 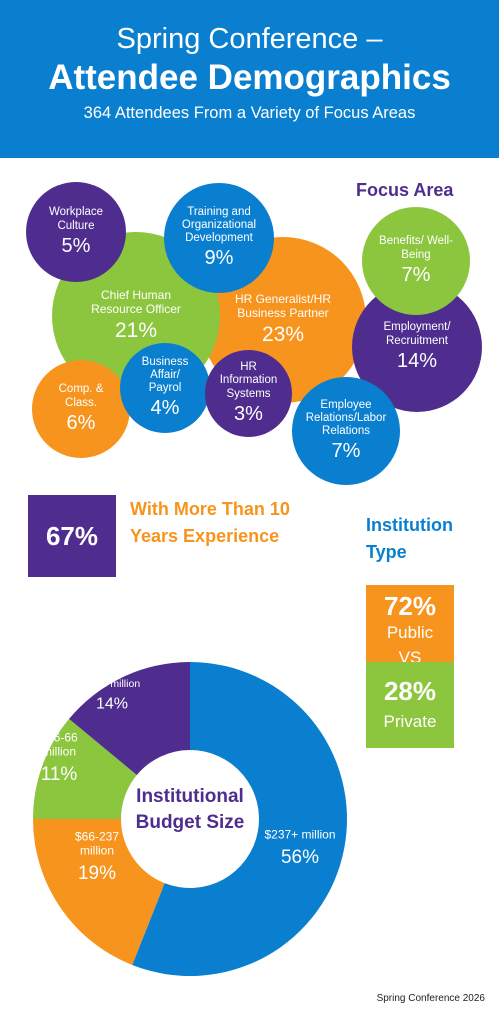 What do you see at coordinates (430, 998) in the screenshot?
I see `footer-text: Spring Conference 2026` at bounding box center [430, 998].